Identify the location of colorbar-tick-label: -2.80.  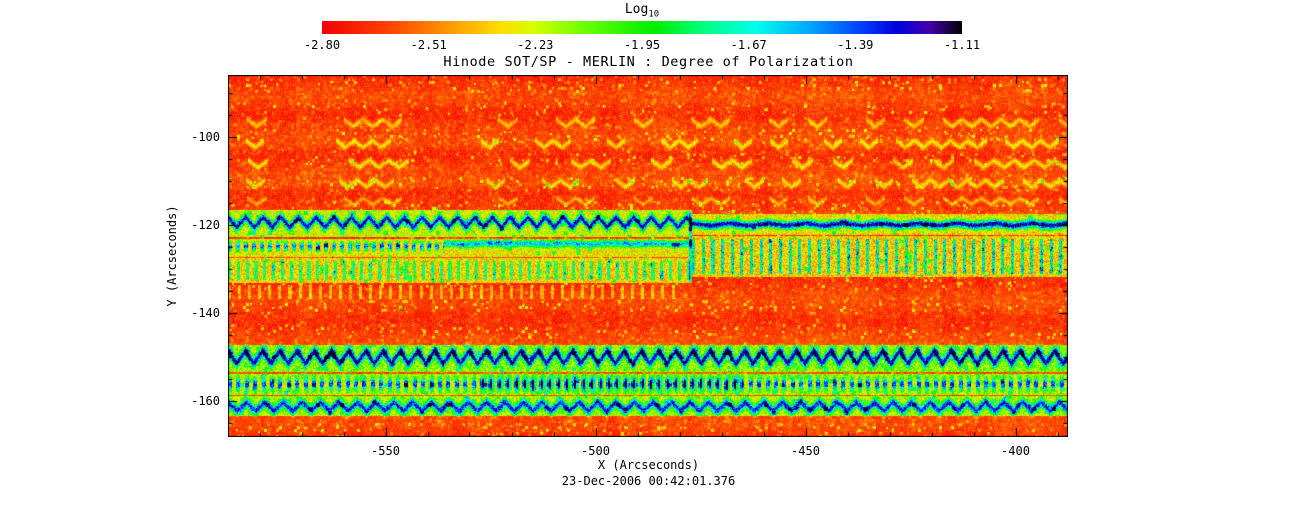
(322, 45).